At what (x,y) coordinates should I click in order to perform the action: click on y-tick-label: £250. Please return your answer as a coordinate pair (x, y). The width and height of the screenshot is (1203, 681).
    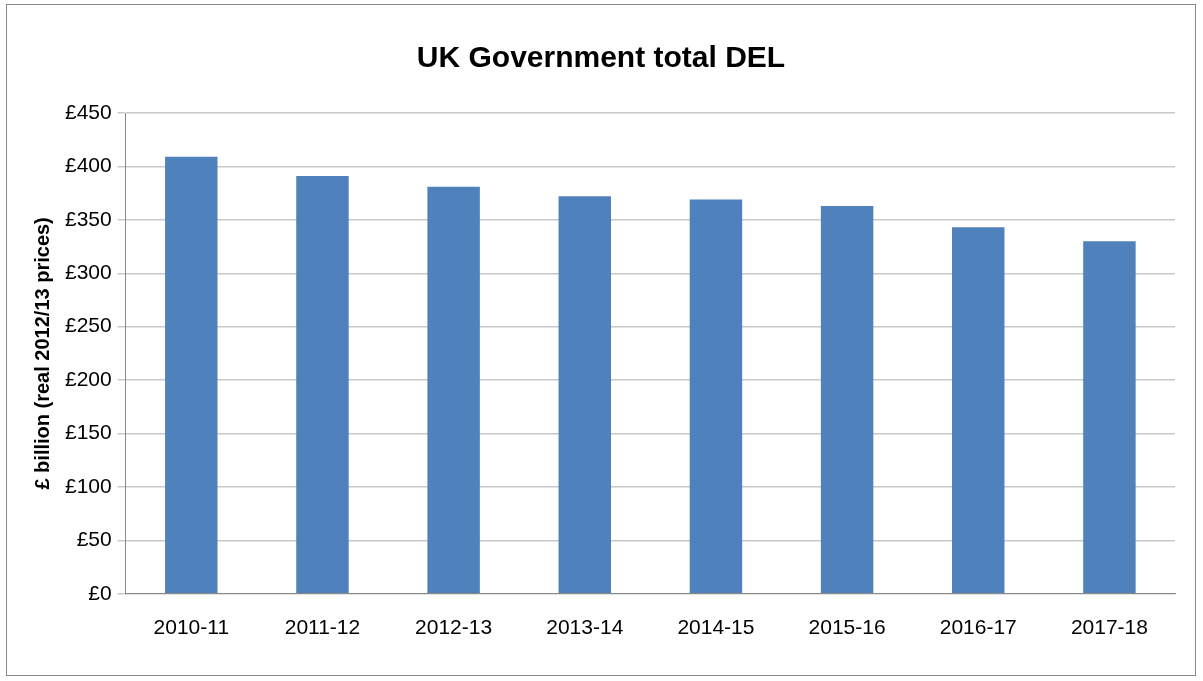
    Looking at the image, I should click on (88, 325).